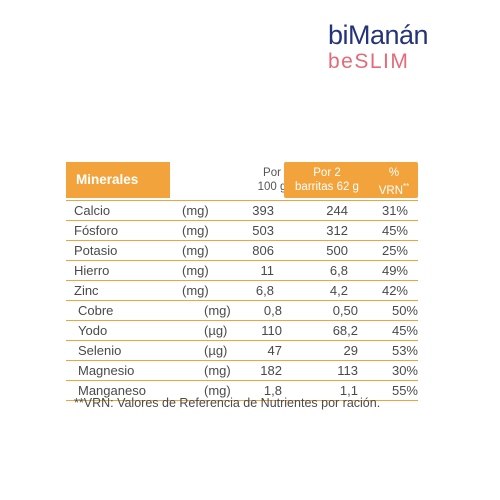 This screenshot has width=500, height=500. What do you see at coordinates (272, 180) in the screenshot?
I see `header-per-100g: Por 100 g` at bounding box center [272, 180].